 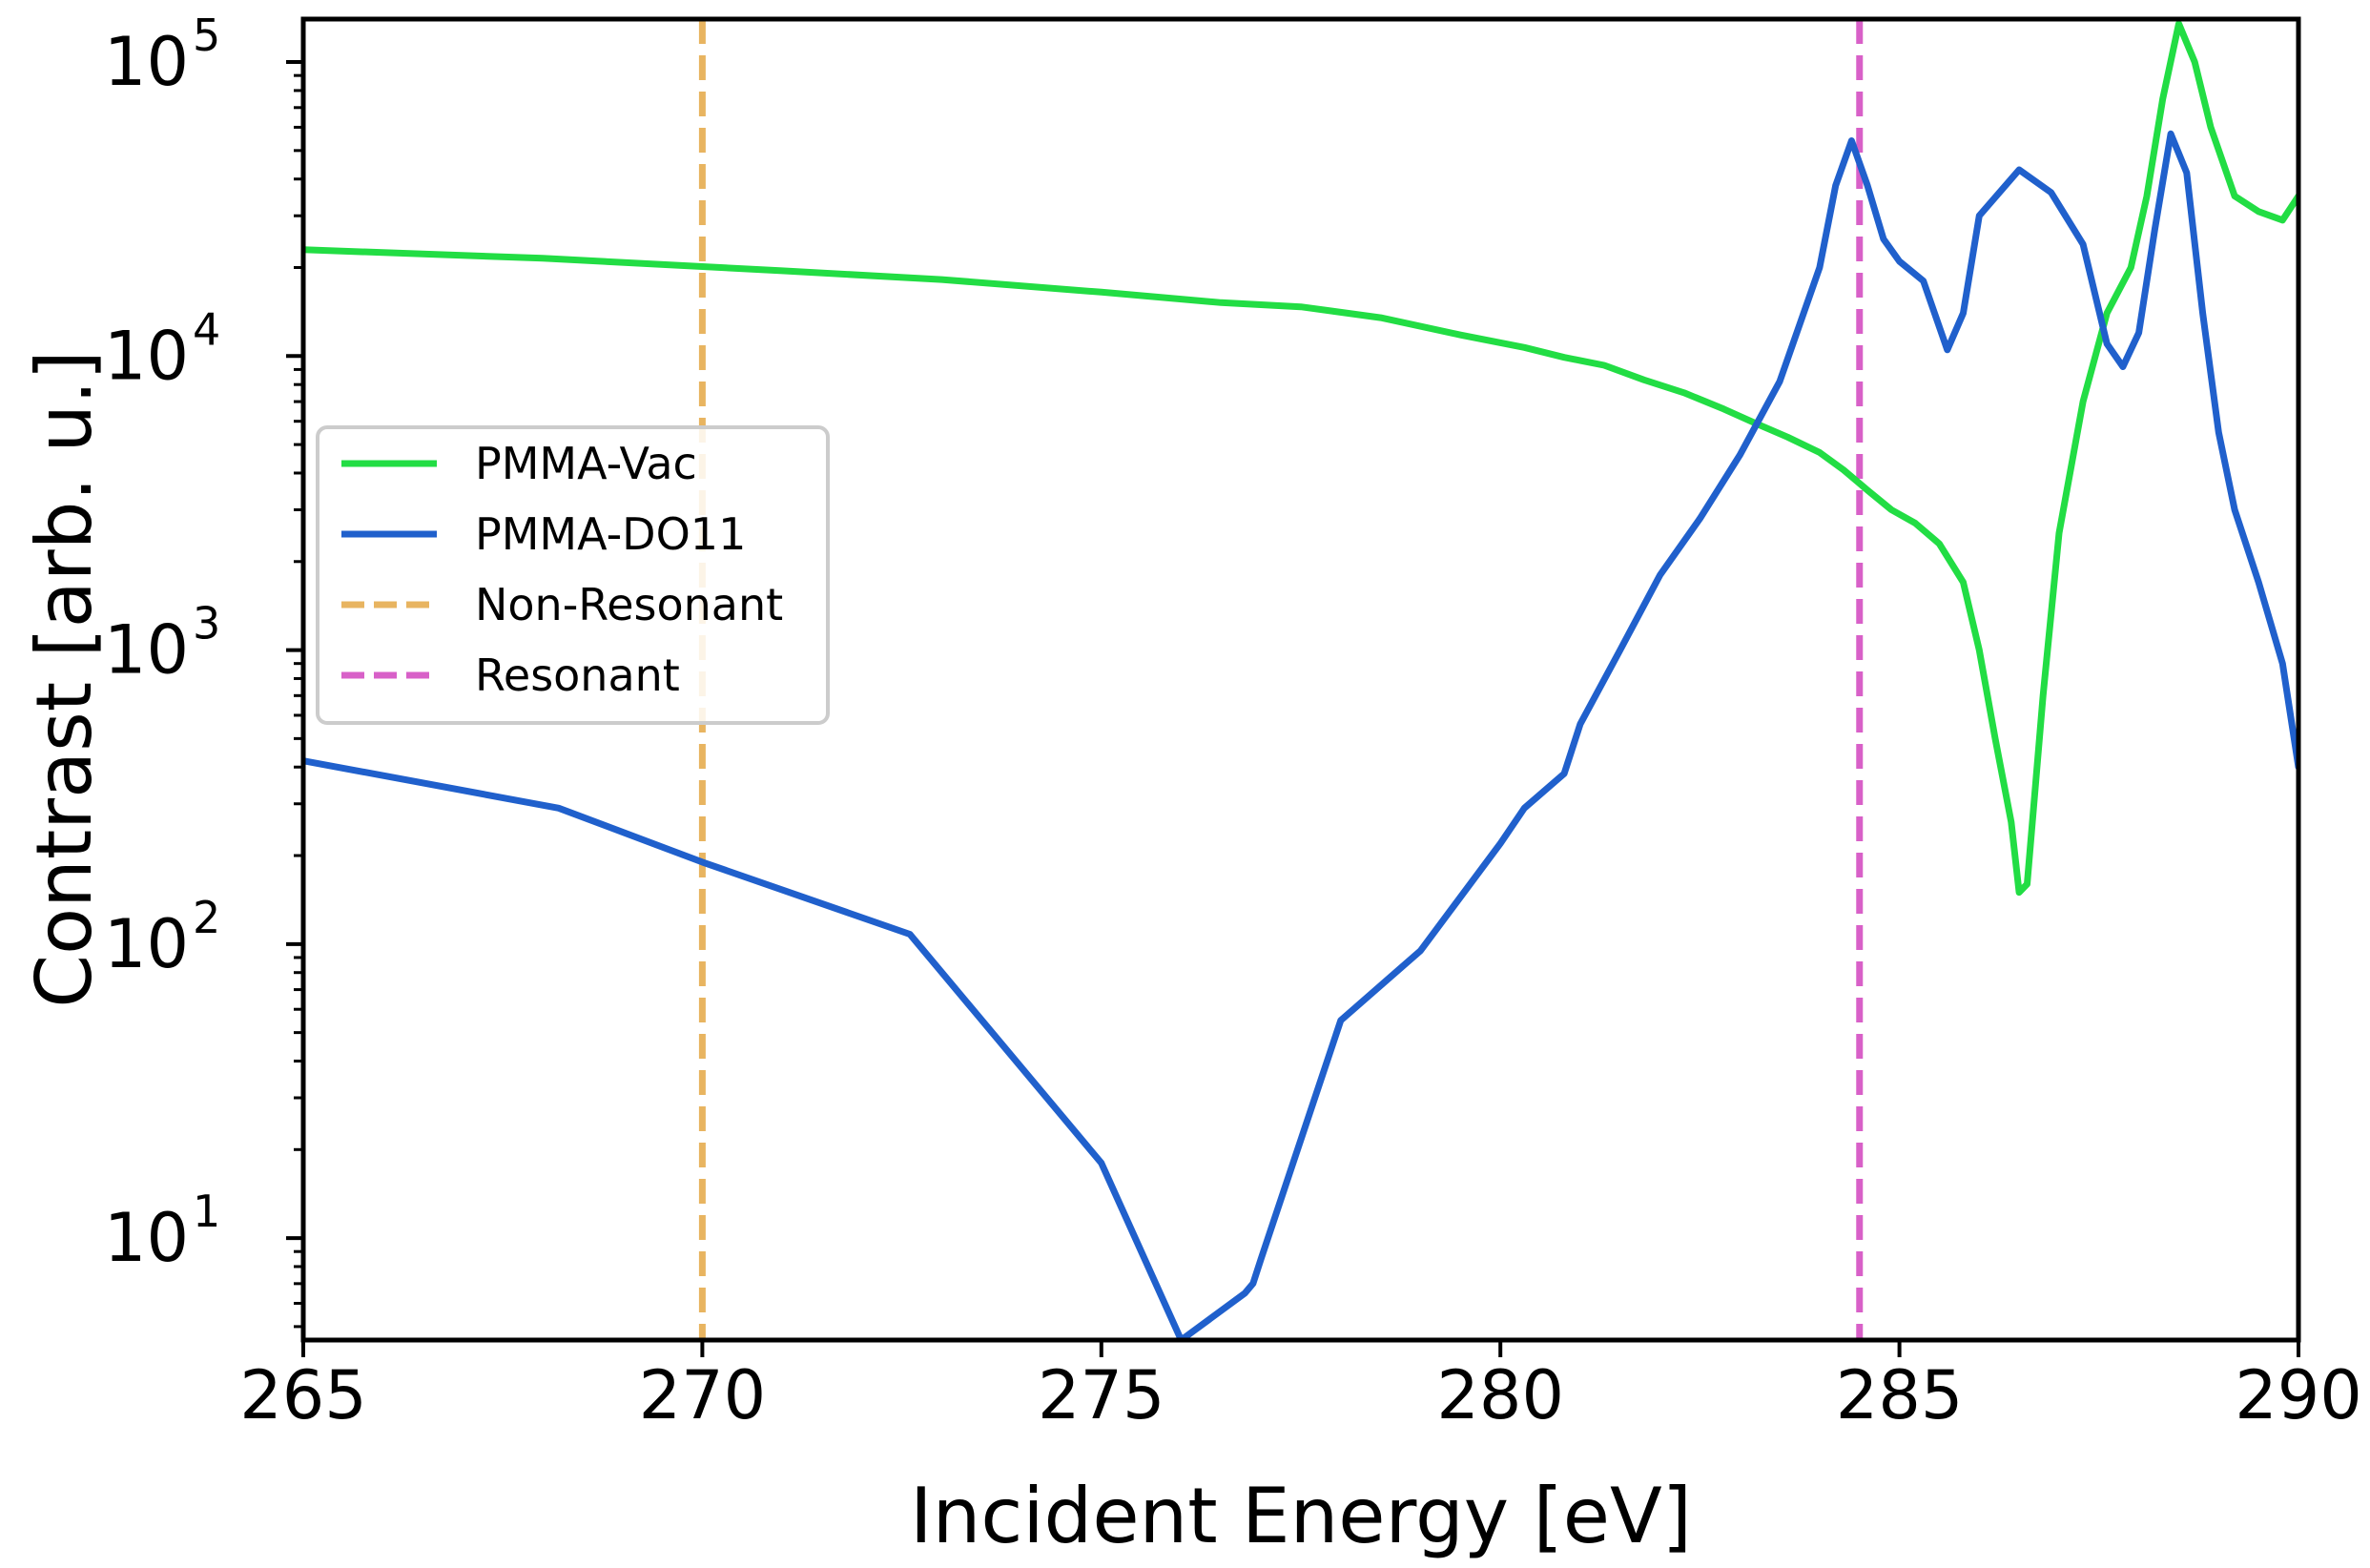 I want to click on y-tick-exponent: 3, so click(x=206, y=624).